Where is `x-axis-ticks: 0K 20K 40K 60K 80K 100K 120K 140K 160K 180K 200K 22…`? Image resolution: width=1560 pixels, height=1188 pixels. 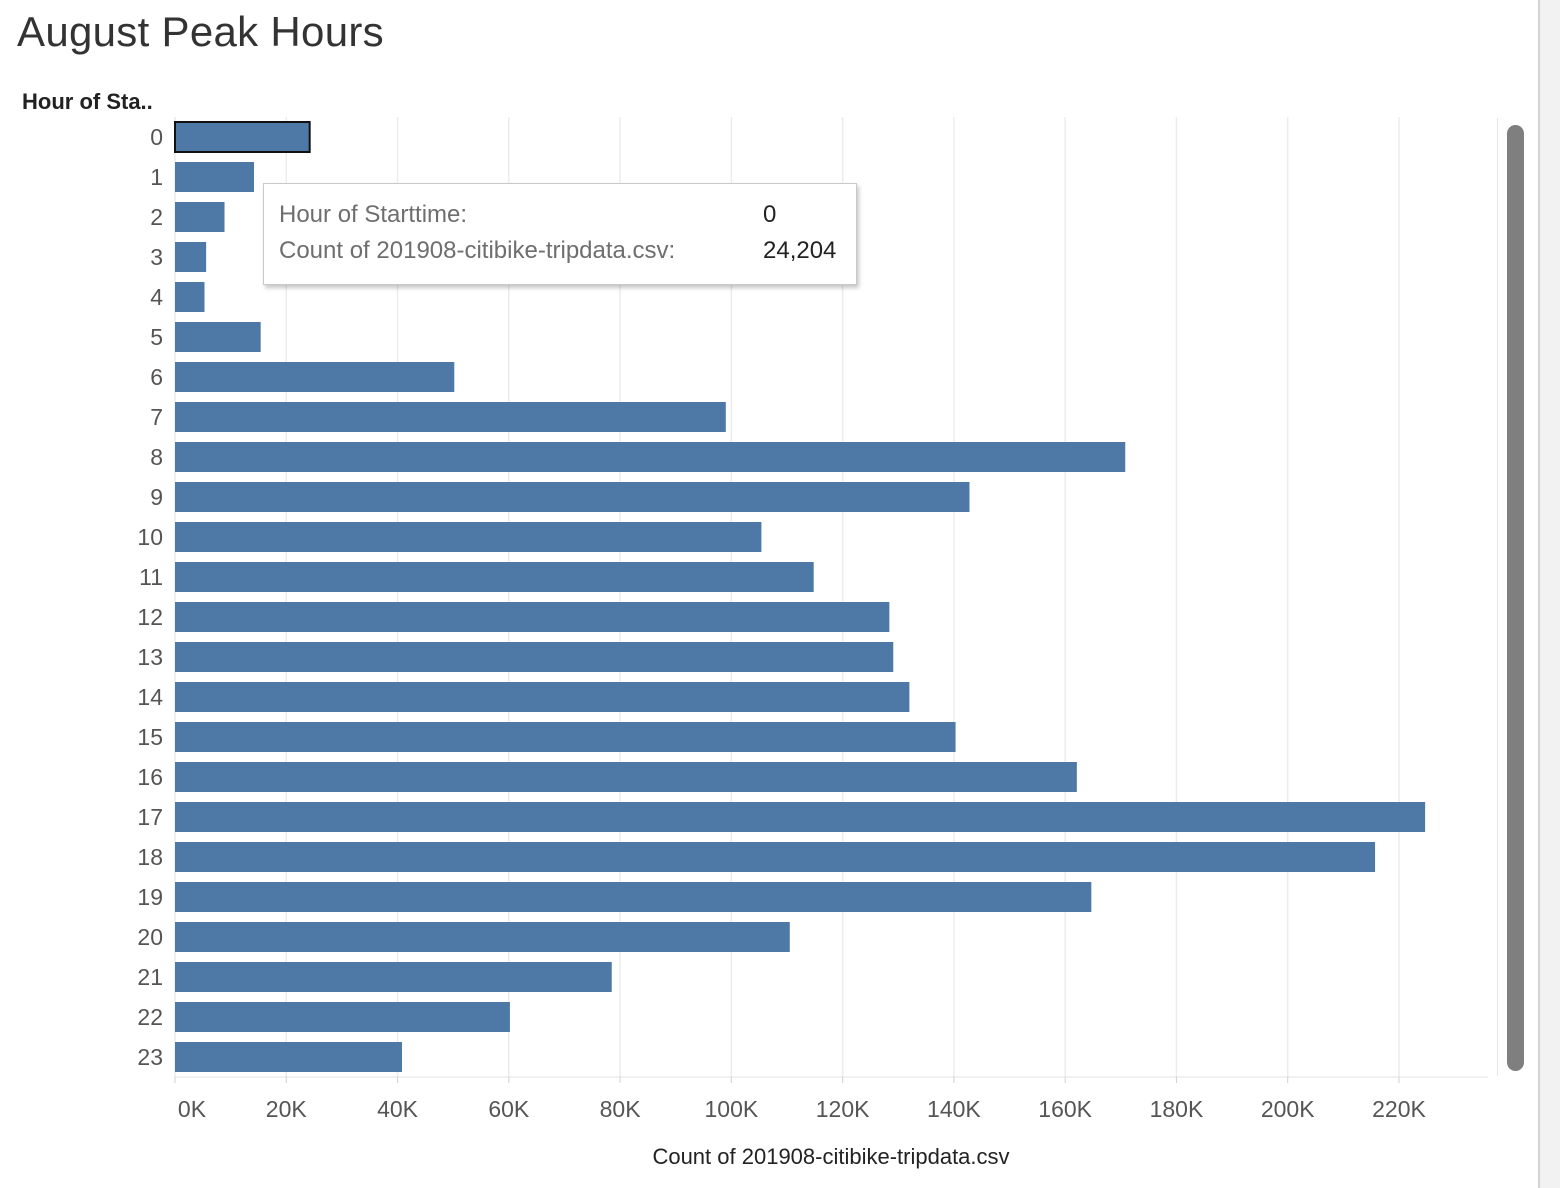 x-axis-ticks: 0K 20K 40K 60K 80K 100K 120K 140K 160K 180K 200K 22… is located at coordinates (800, 1099).